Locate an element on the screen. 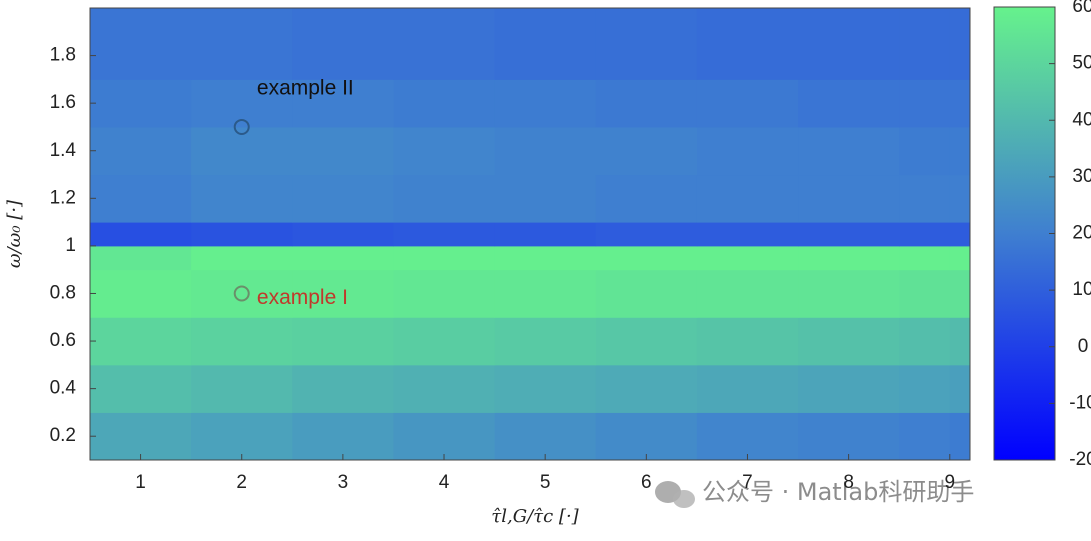  y-tick-label: 1.8 is located at coordinates (63, 55).